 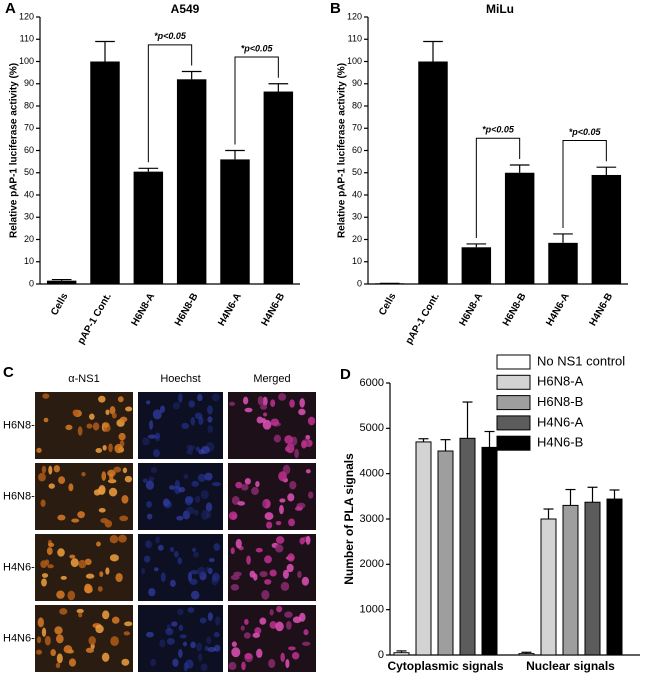 I want to click on row-label: H4N6-B, so click(x=22, y=638).